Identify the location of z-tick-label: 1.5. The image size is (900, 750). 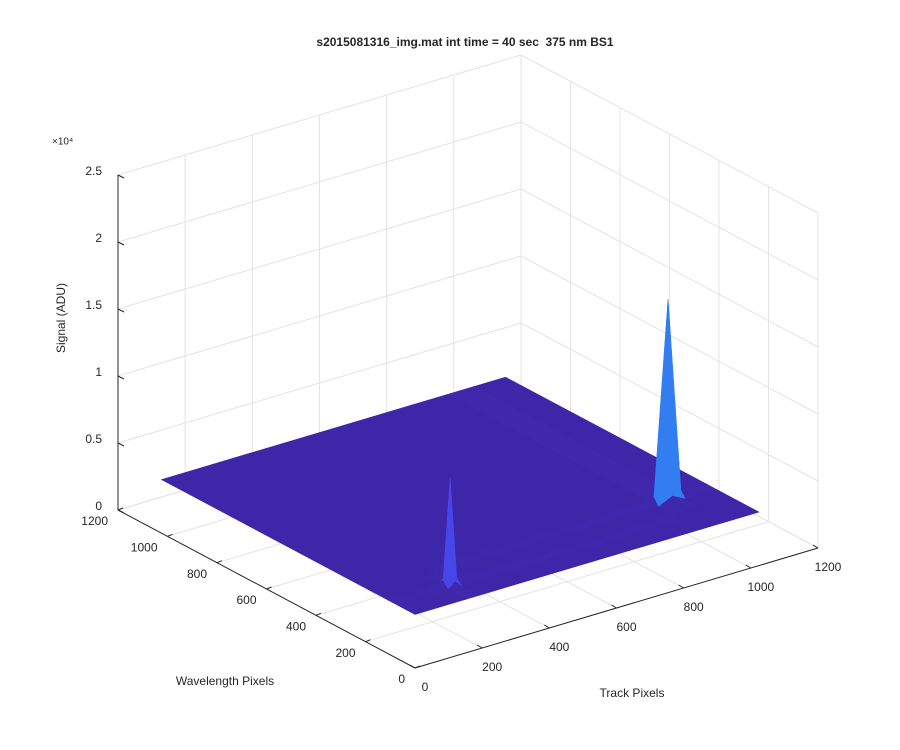
(93, 305).